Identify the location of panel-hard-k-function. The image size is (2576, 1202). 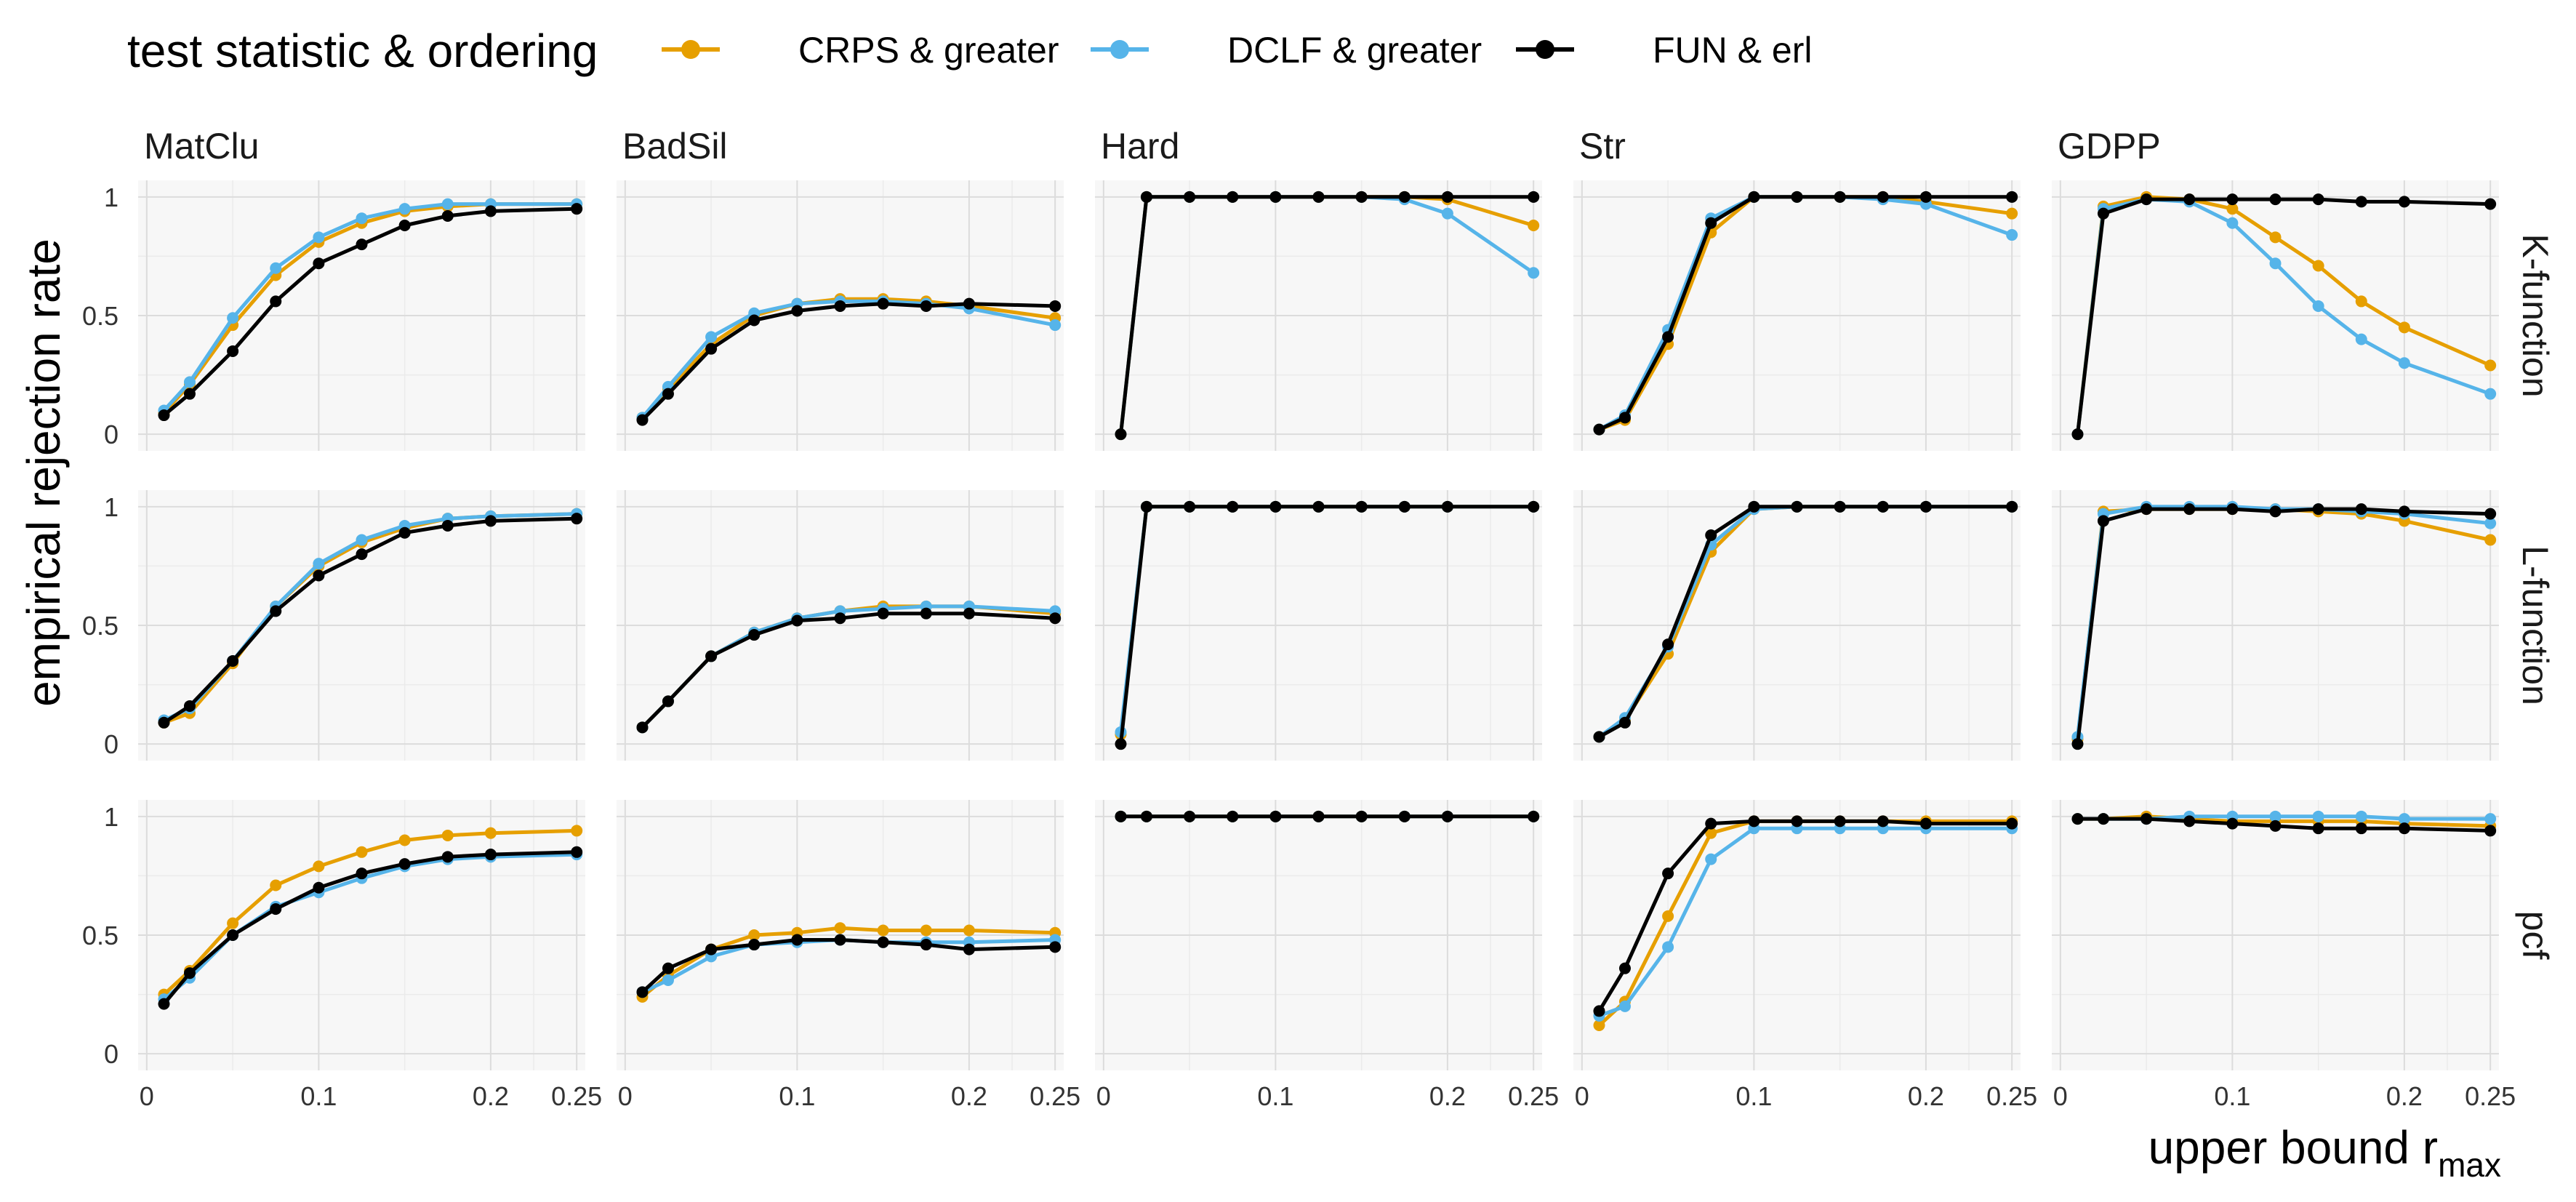
(1319, 315).